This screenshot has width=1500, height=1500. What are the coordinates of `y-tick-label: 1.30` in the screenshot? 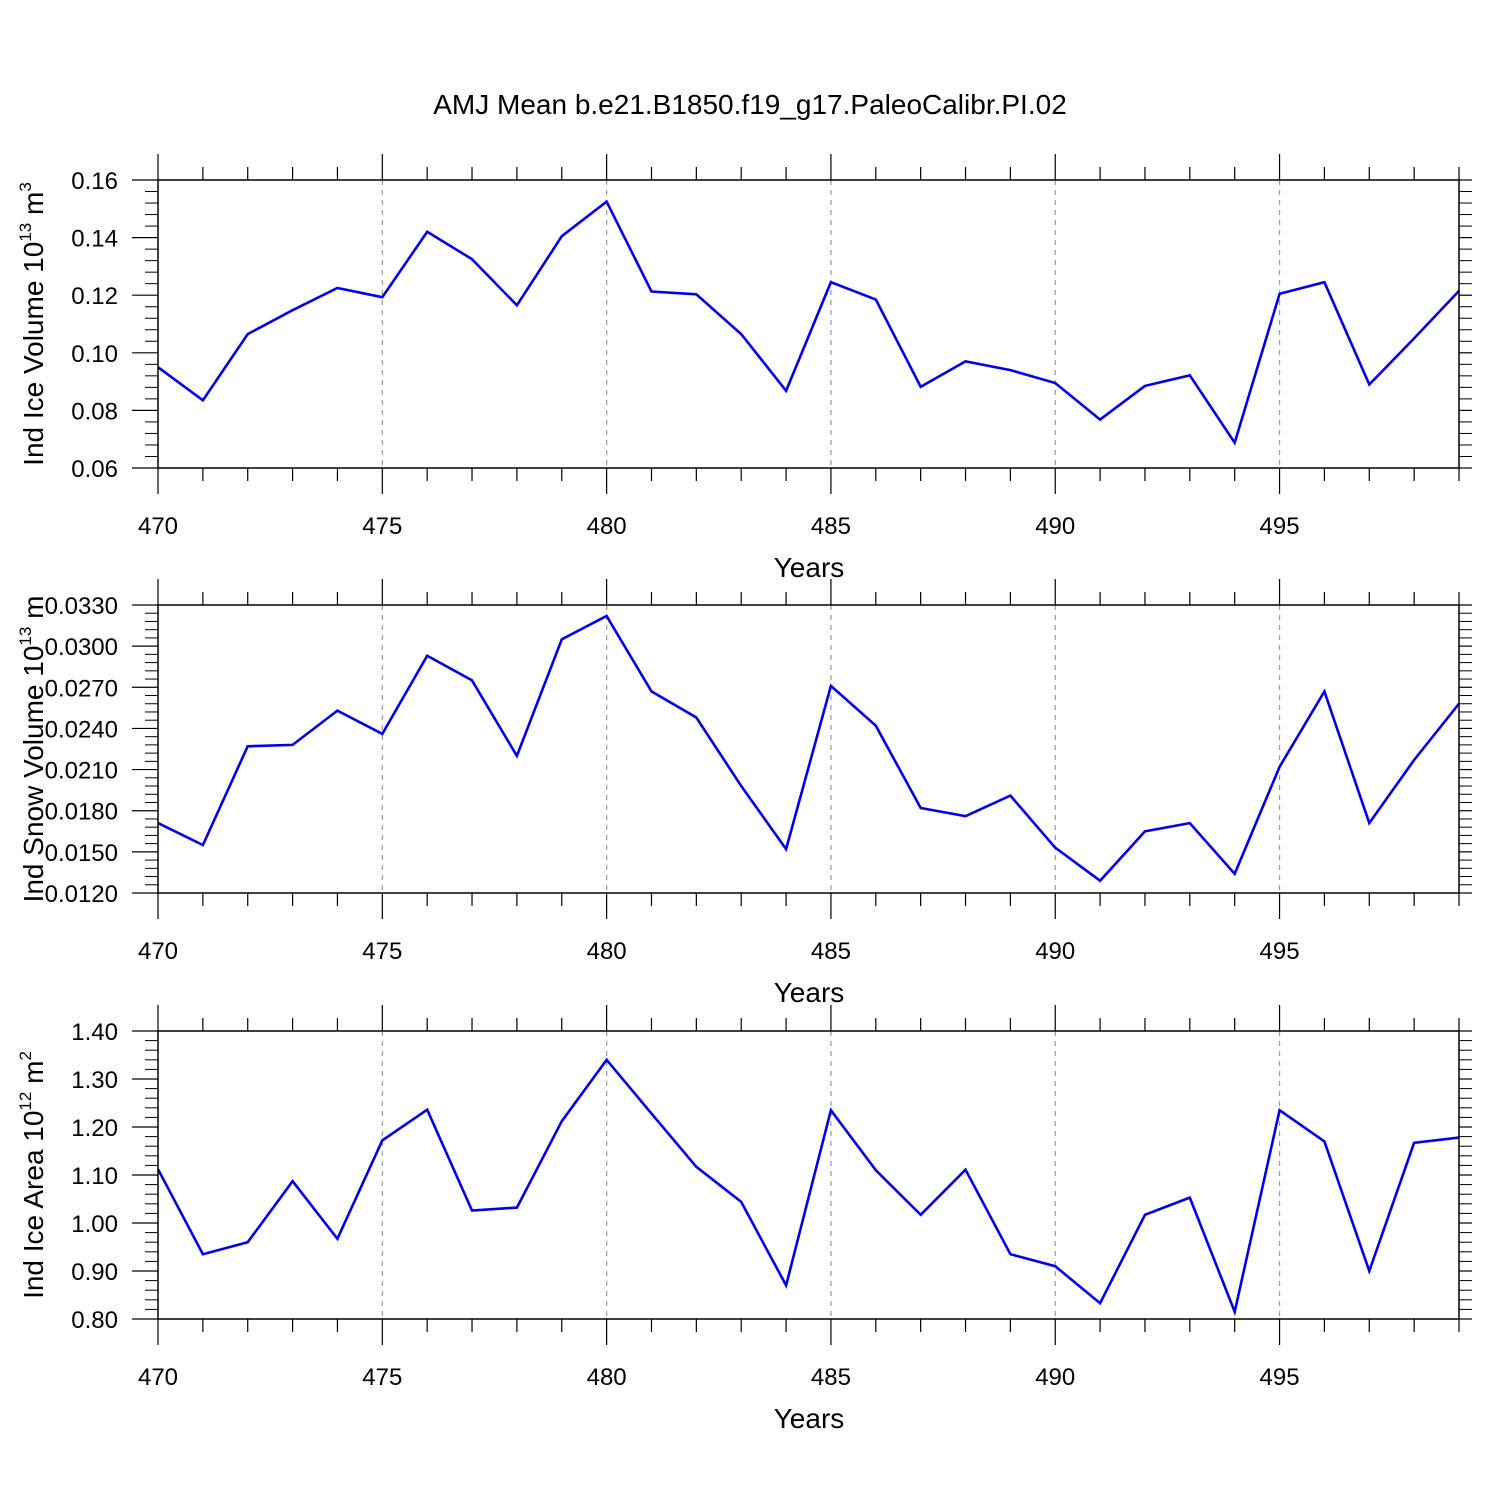 It's located at (94, 1080).